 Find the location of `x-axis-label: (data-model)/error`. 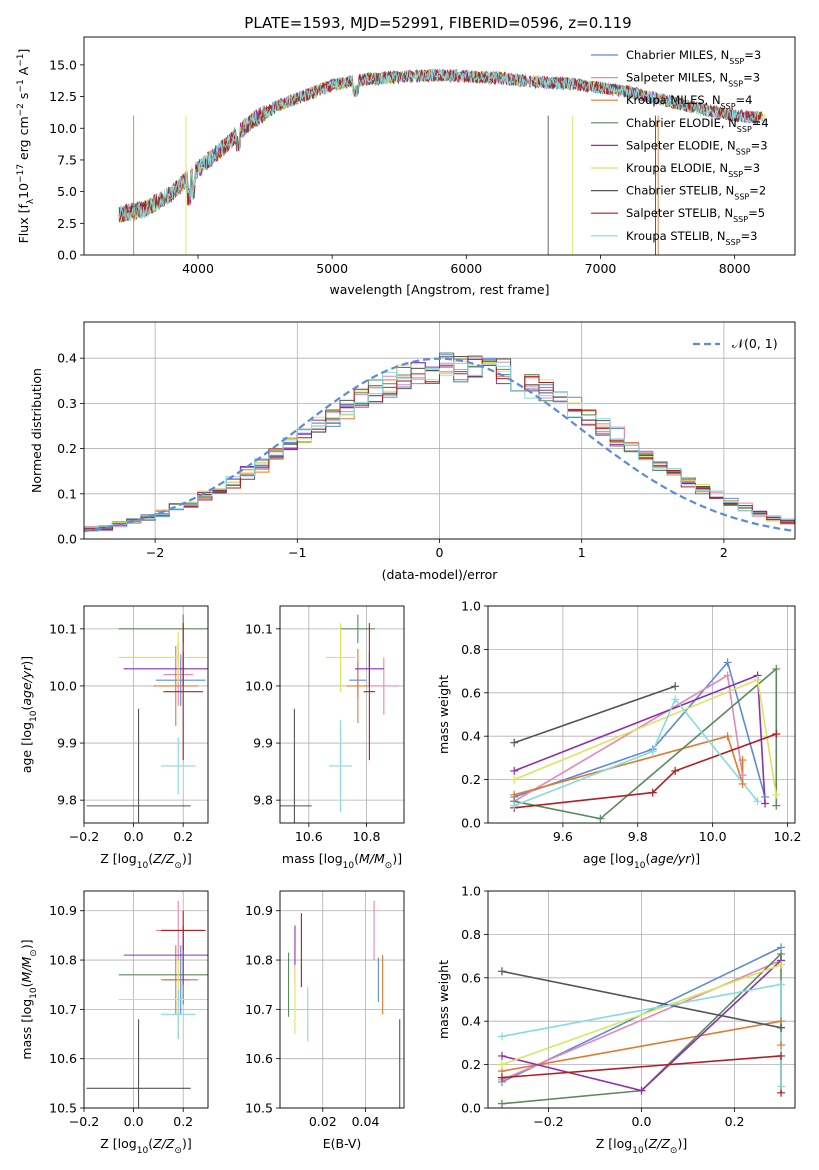

x-axis-label: (data-model)/error is located at coordinates (440, 574).